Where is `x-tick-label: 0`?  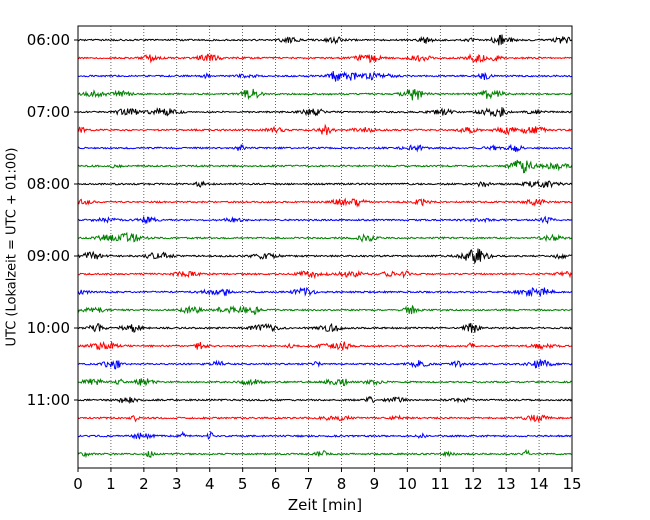 x-tick-label: 0 is located at coordinates (78, 484).